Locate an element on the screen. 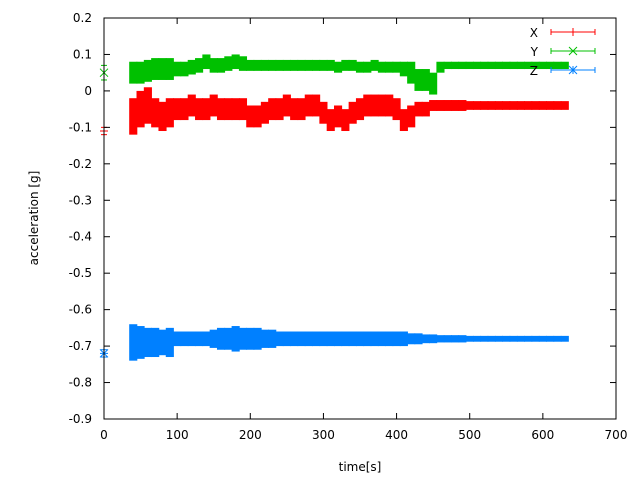  y-tick-label: -0.3 is located at coordinates (80, 200).